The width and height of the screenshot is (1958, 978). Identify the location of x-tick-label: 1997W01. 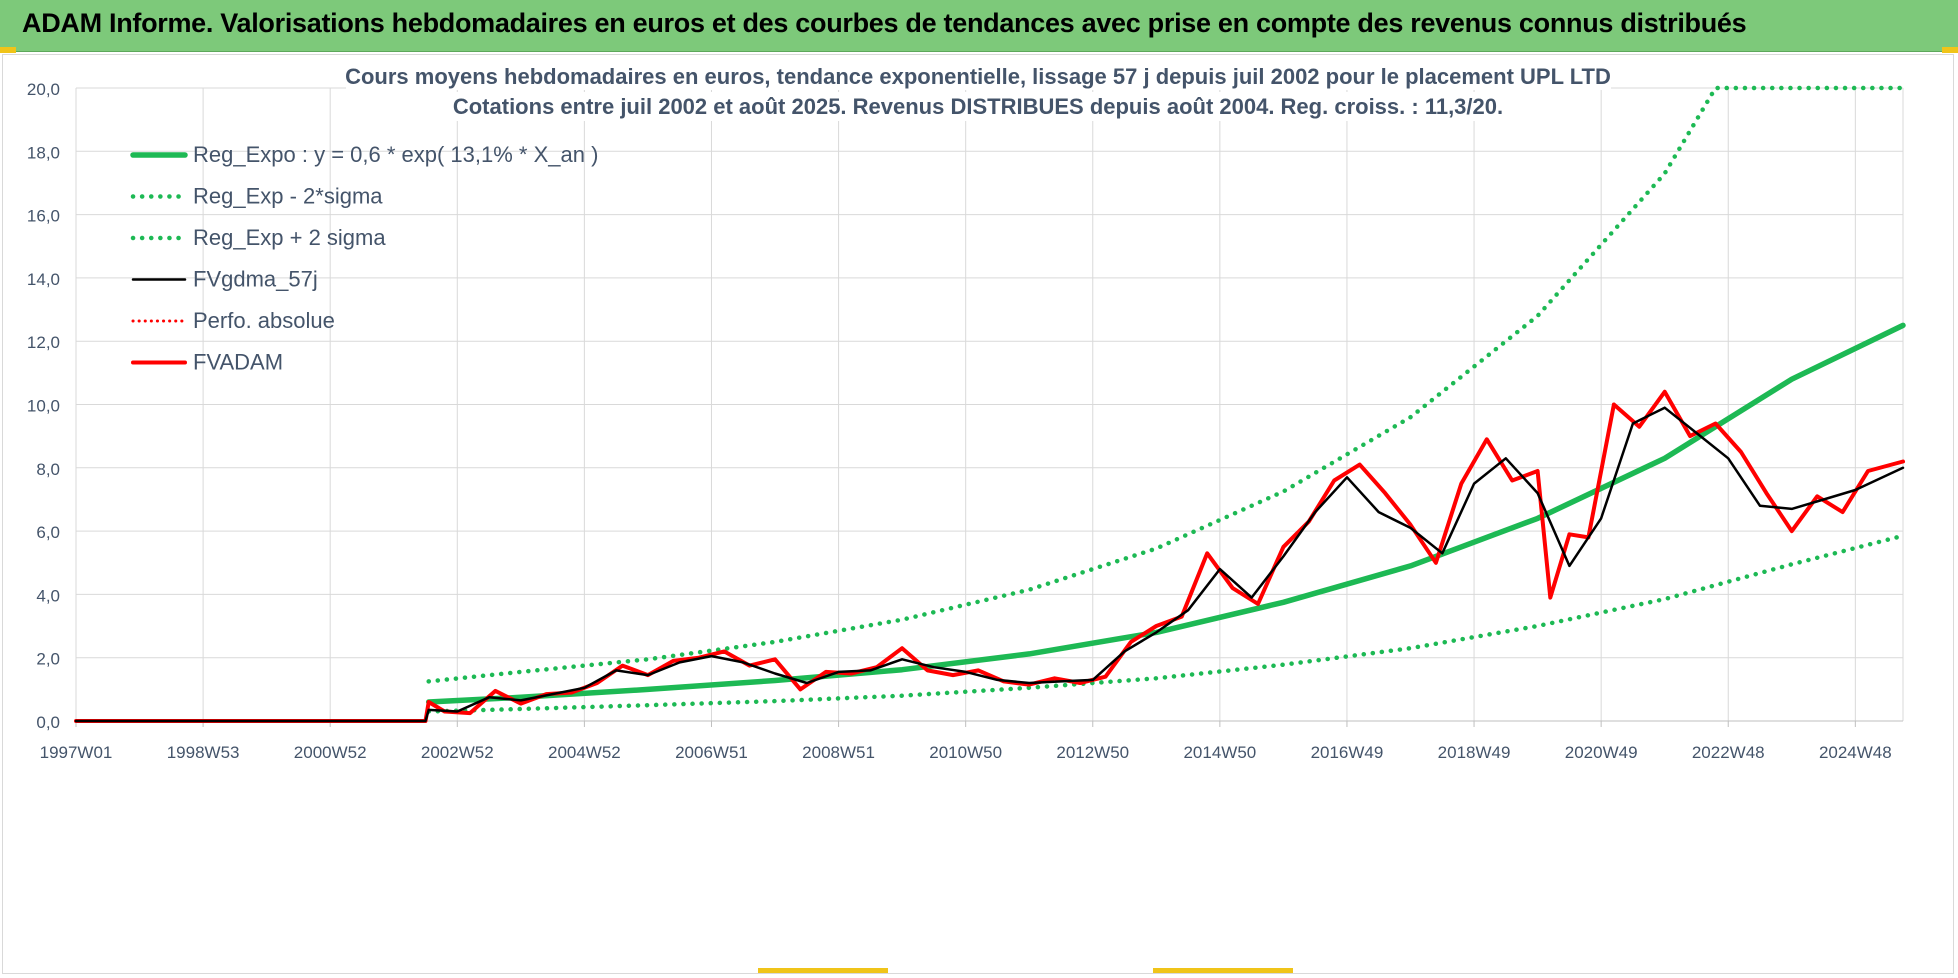
(76, 752).